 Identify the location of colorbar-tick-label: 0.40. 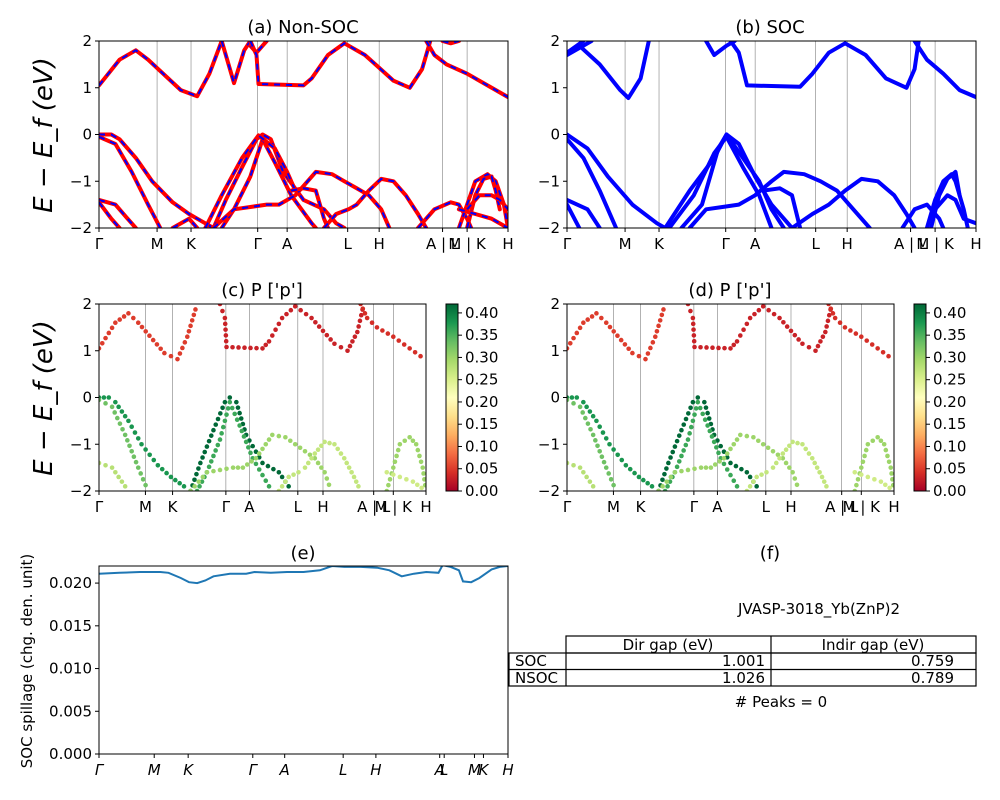
(949, 313).